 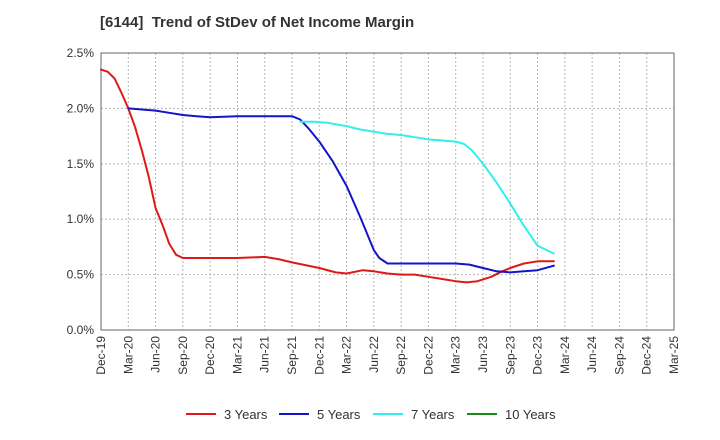 I want to click on x-tick-label: Dec-19, so click(x=101, y=355).